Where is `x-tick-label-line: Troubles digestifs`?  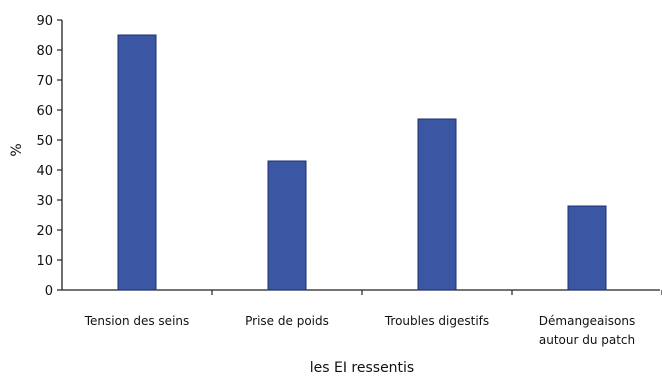
x-tick-label-line: Troubles digestifs is located at coordinates (436, 321).